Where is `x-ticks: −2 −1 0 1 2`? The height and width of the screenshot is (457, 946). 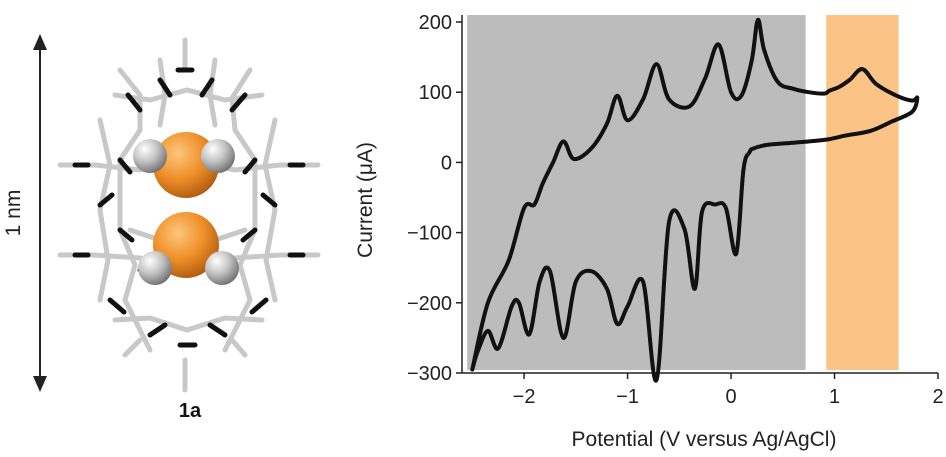
x-ticks: −2 −1 0 1 2 is located at coordinates (728, 390).